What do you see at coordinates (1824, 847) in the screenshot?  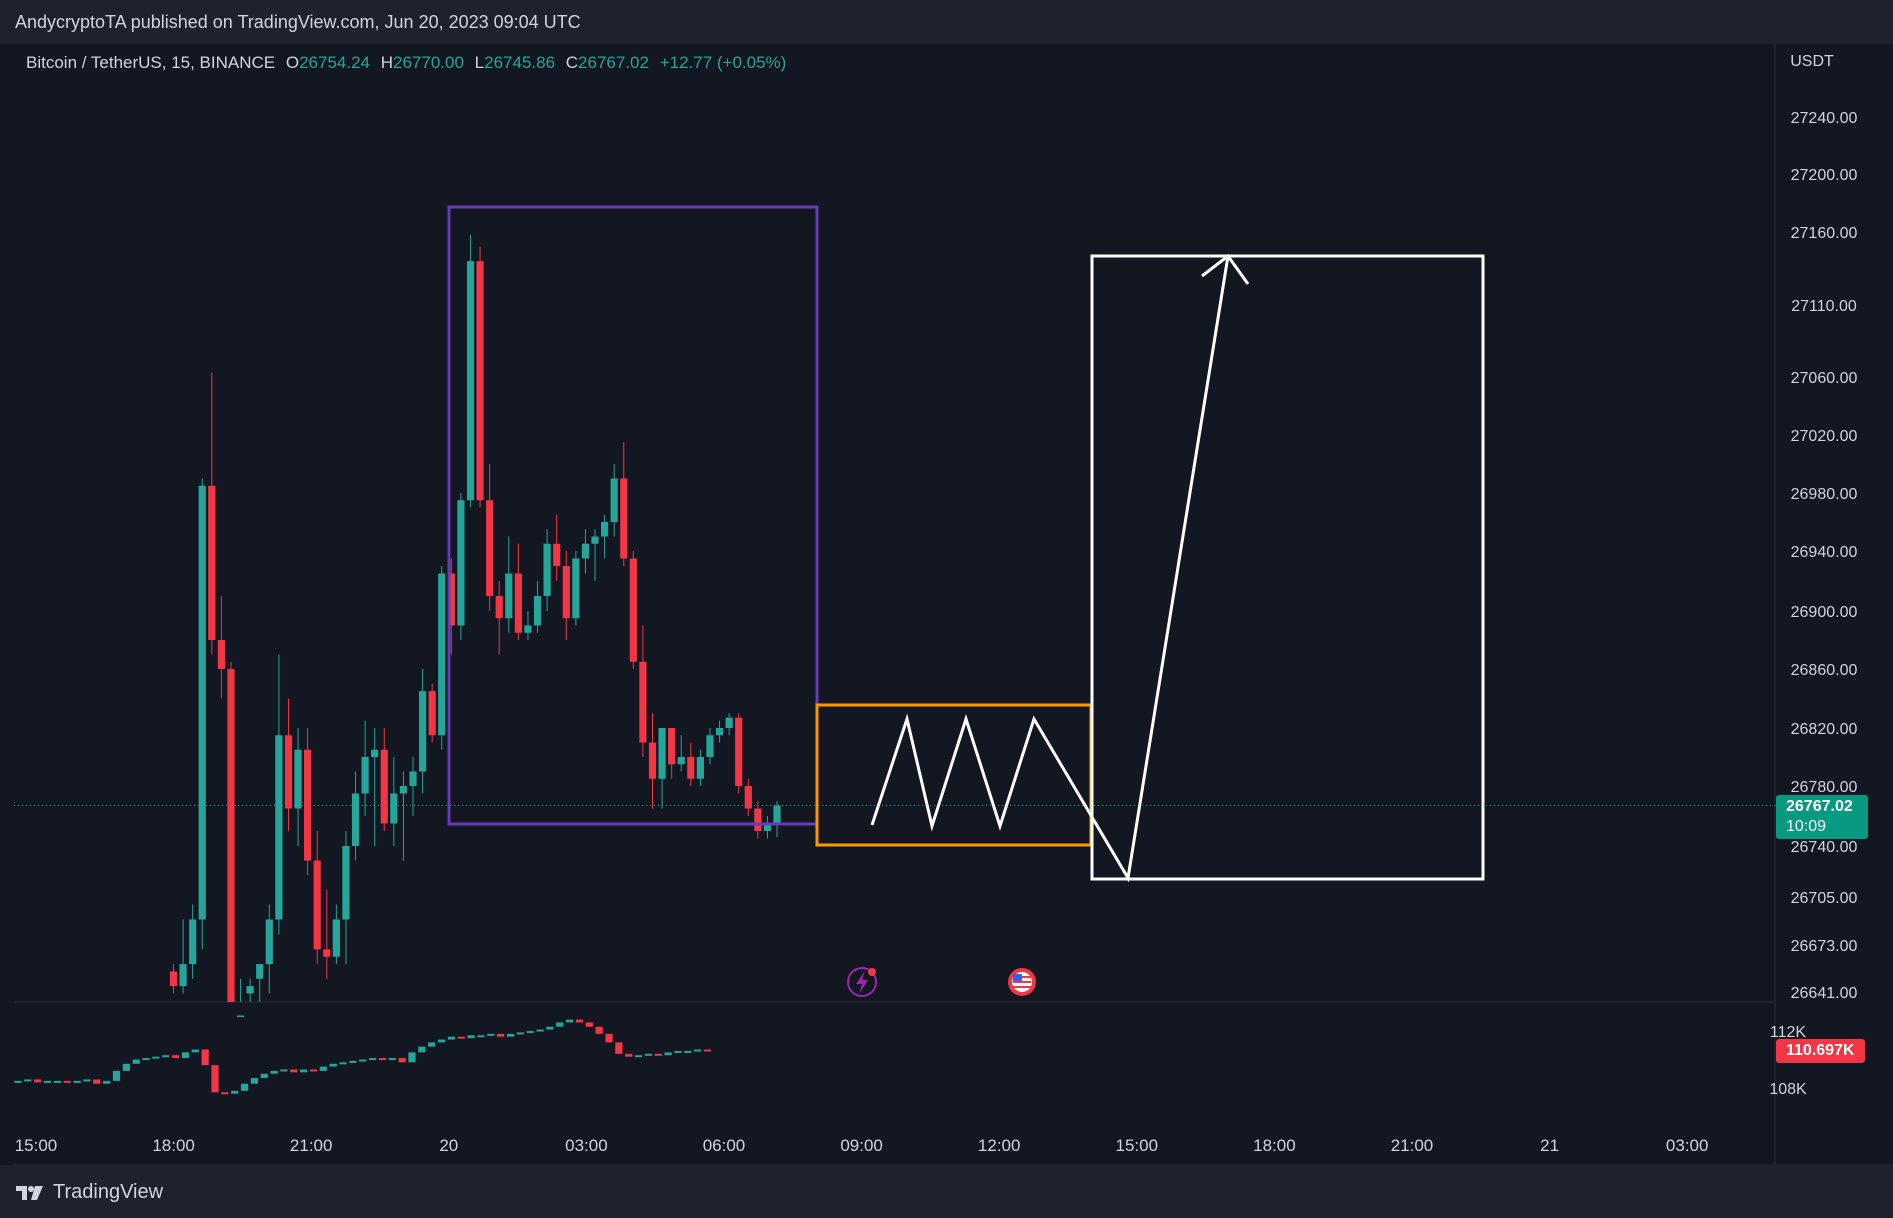 I see `price-tick-label: 26740.00` at bounding box center [1824, 847].